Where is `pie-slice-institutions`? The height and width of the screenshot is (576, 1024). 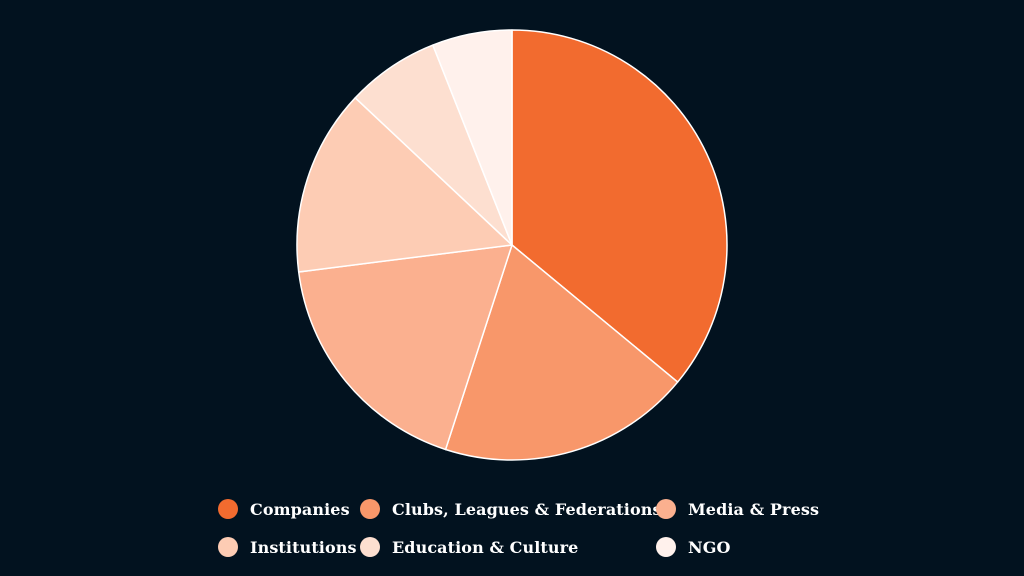 pie-slice-institutions is located at coordinates (404, 185).